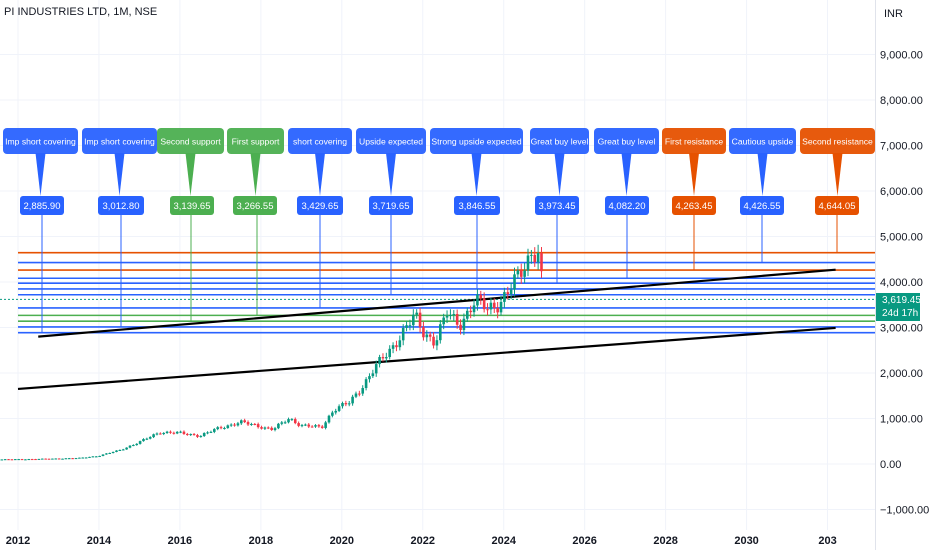 The image size is (932, 550). Describe the element at coordinates (901, 56) in the screenshot. I see `y-tick-label: 9,000.00` at that location.